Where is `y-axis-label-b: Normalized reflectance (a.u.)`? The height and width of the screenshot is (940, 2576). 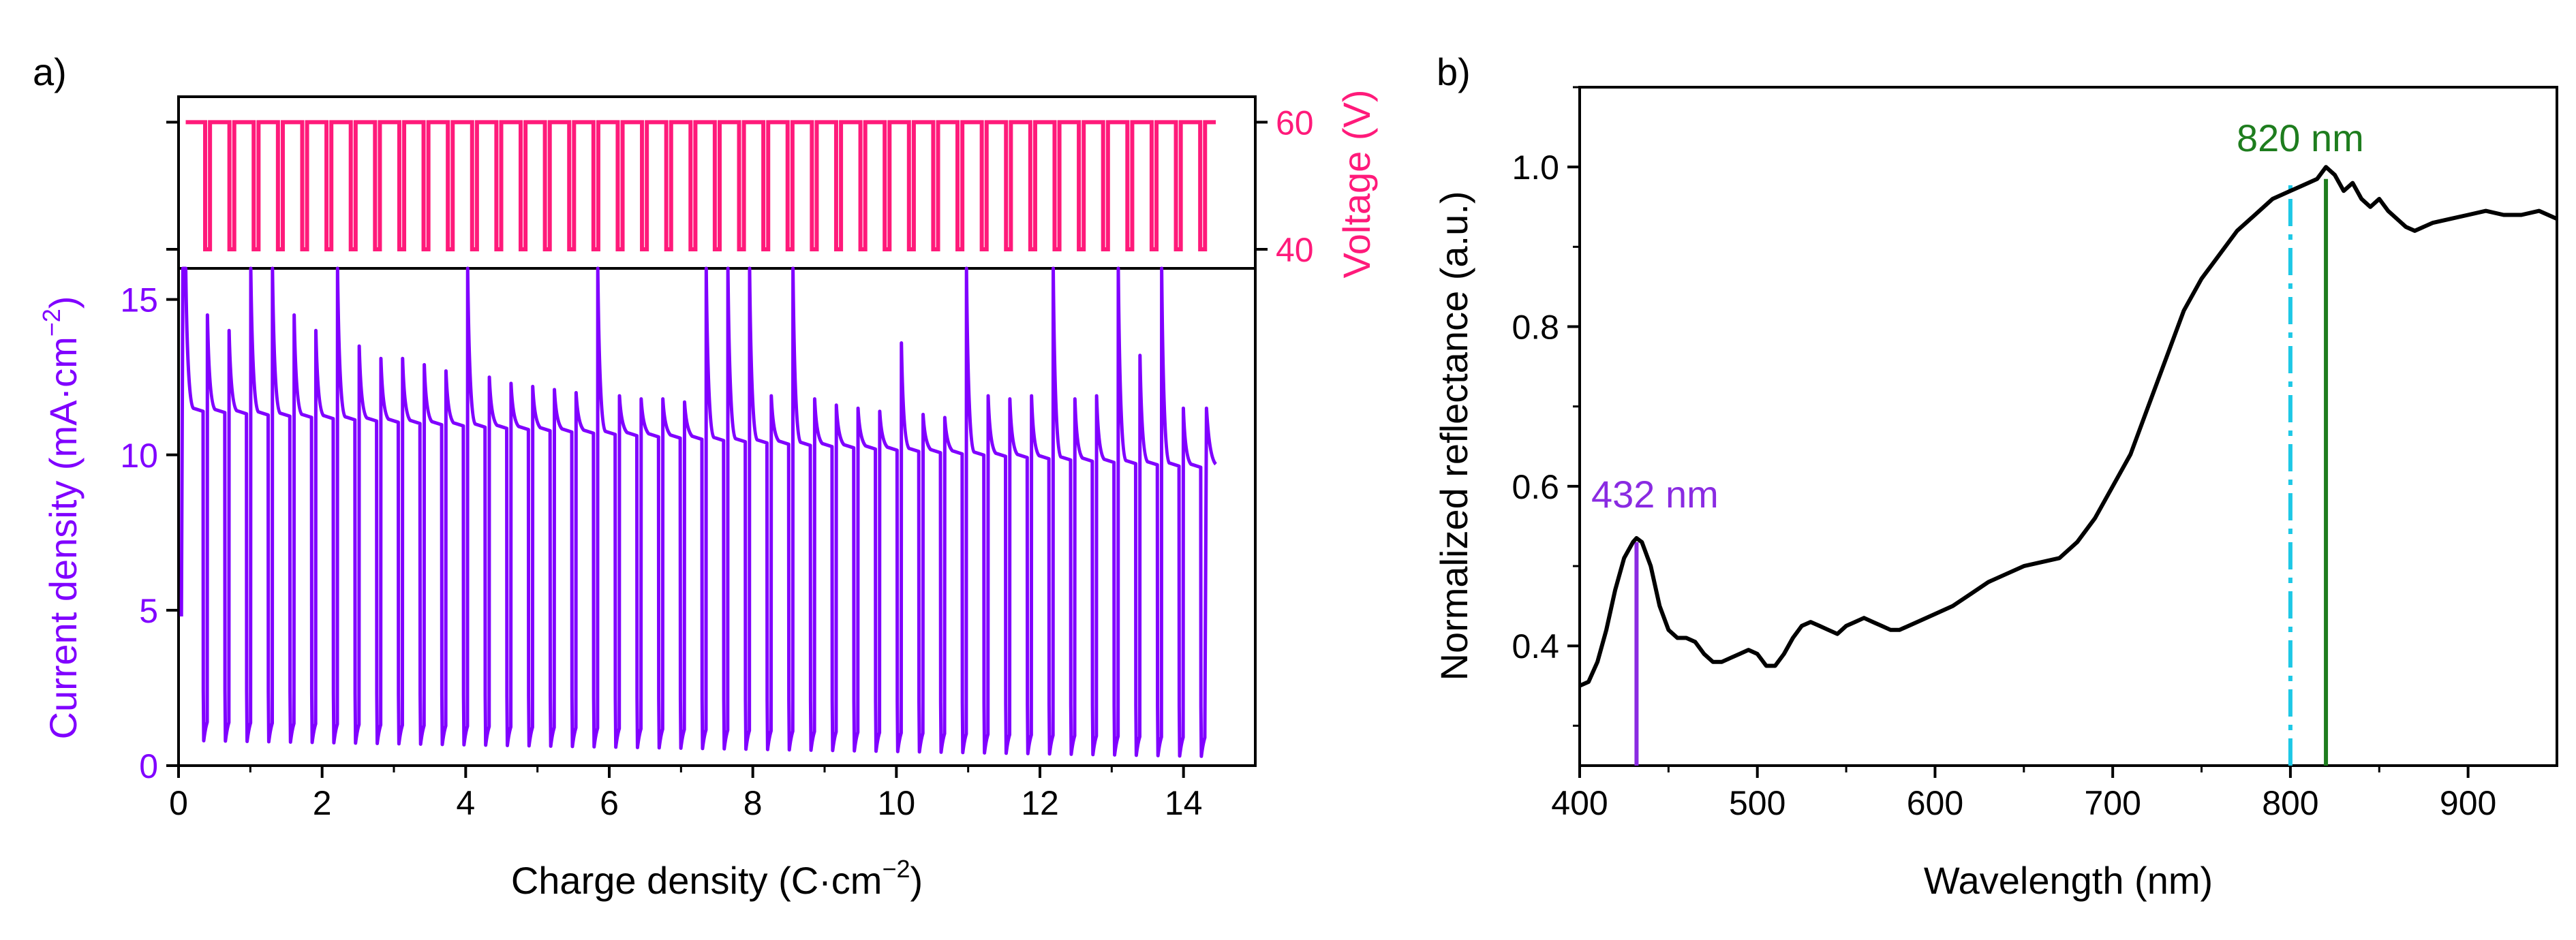
y-axis-label-b: Normalized reflectance (a.u.) is located at coordinates (1454, 436).